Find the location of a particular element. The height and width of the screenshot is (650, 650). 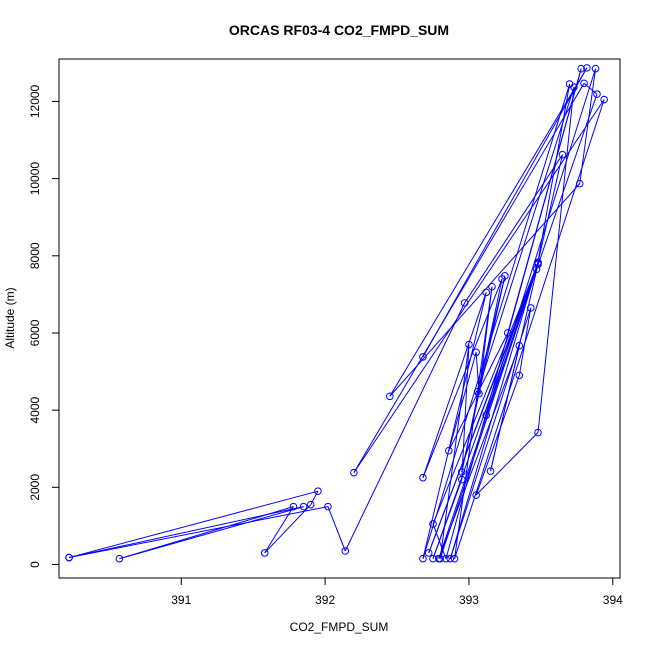

y-tick-label: 2000 is located at coordinates (35, 487).